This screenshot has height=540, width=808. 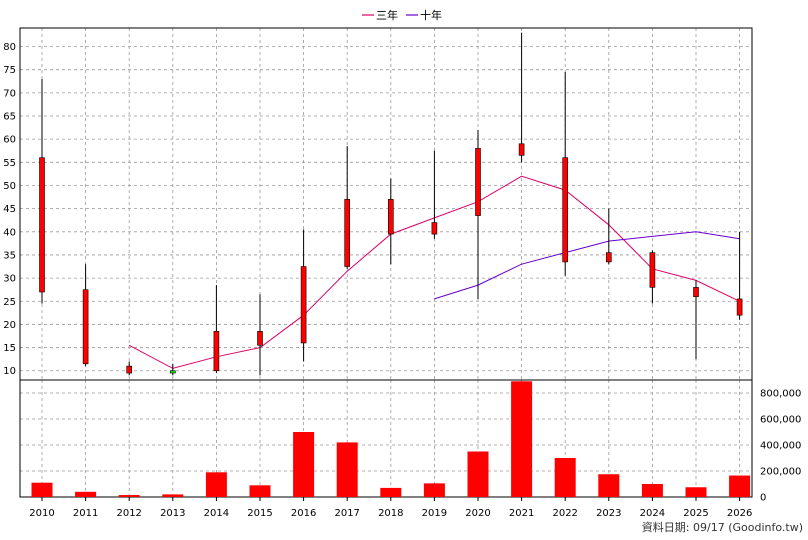 I want to click on x-tick-label: 2022, so click(x=564, y=513).